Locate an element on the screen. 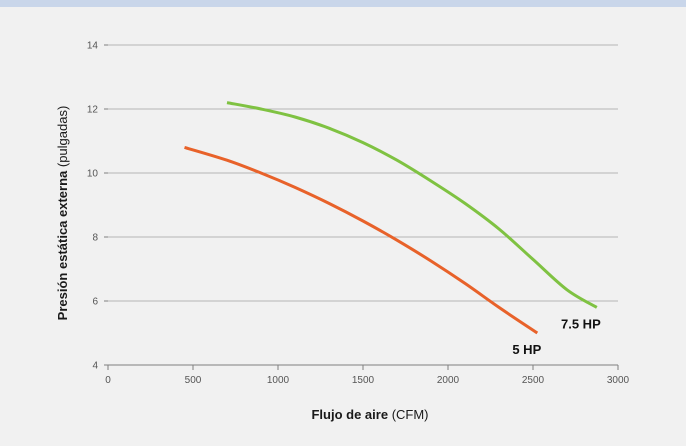 This screenshot has width=686, height=446. series-end-label: 7.5 HP is located at coordinates (581, 323).